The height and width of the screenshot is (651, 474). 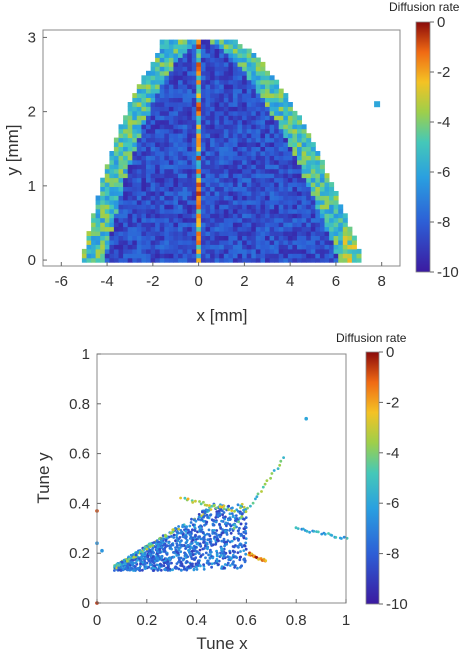 What do you see at coordinates (61, 281) in the screenshot?
I see `chart-1-x-tick-label: -6` at bounding box center [61, 281].